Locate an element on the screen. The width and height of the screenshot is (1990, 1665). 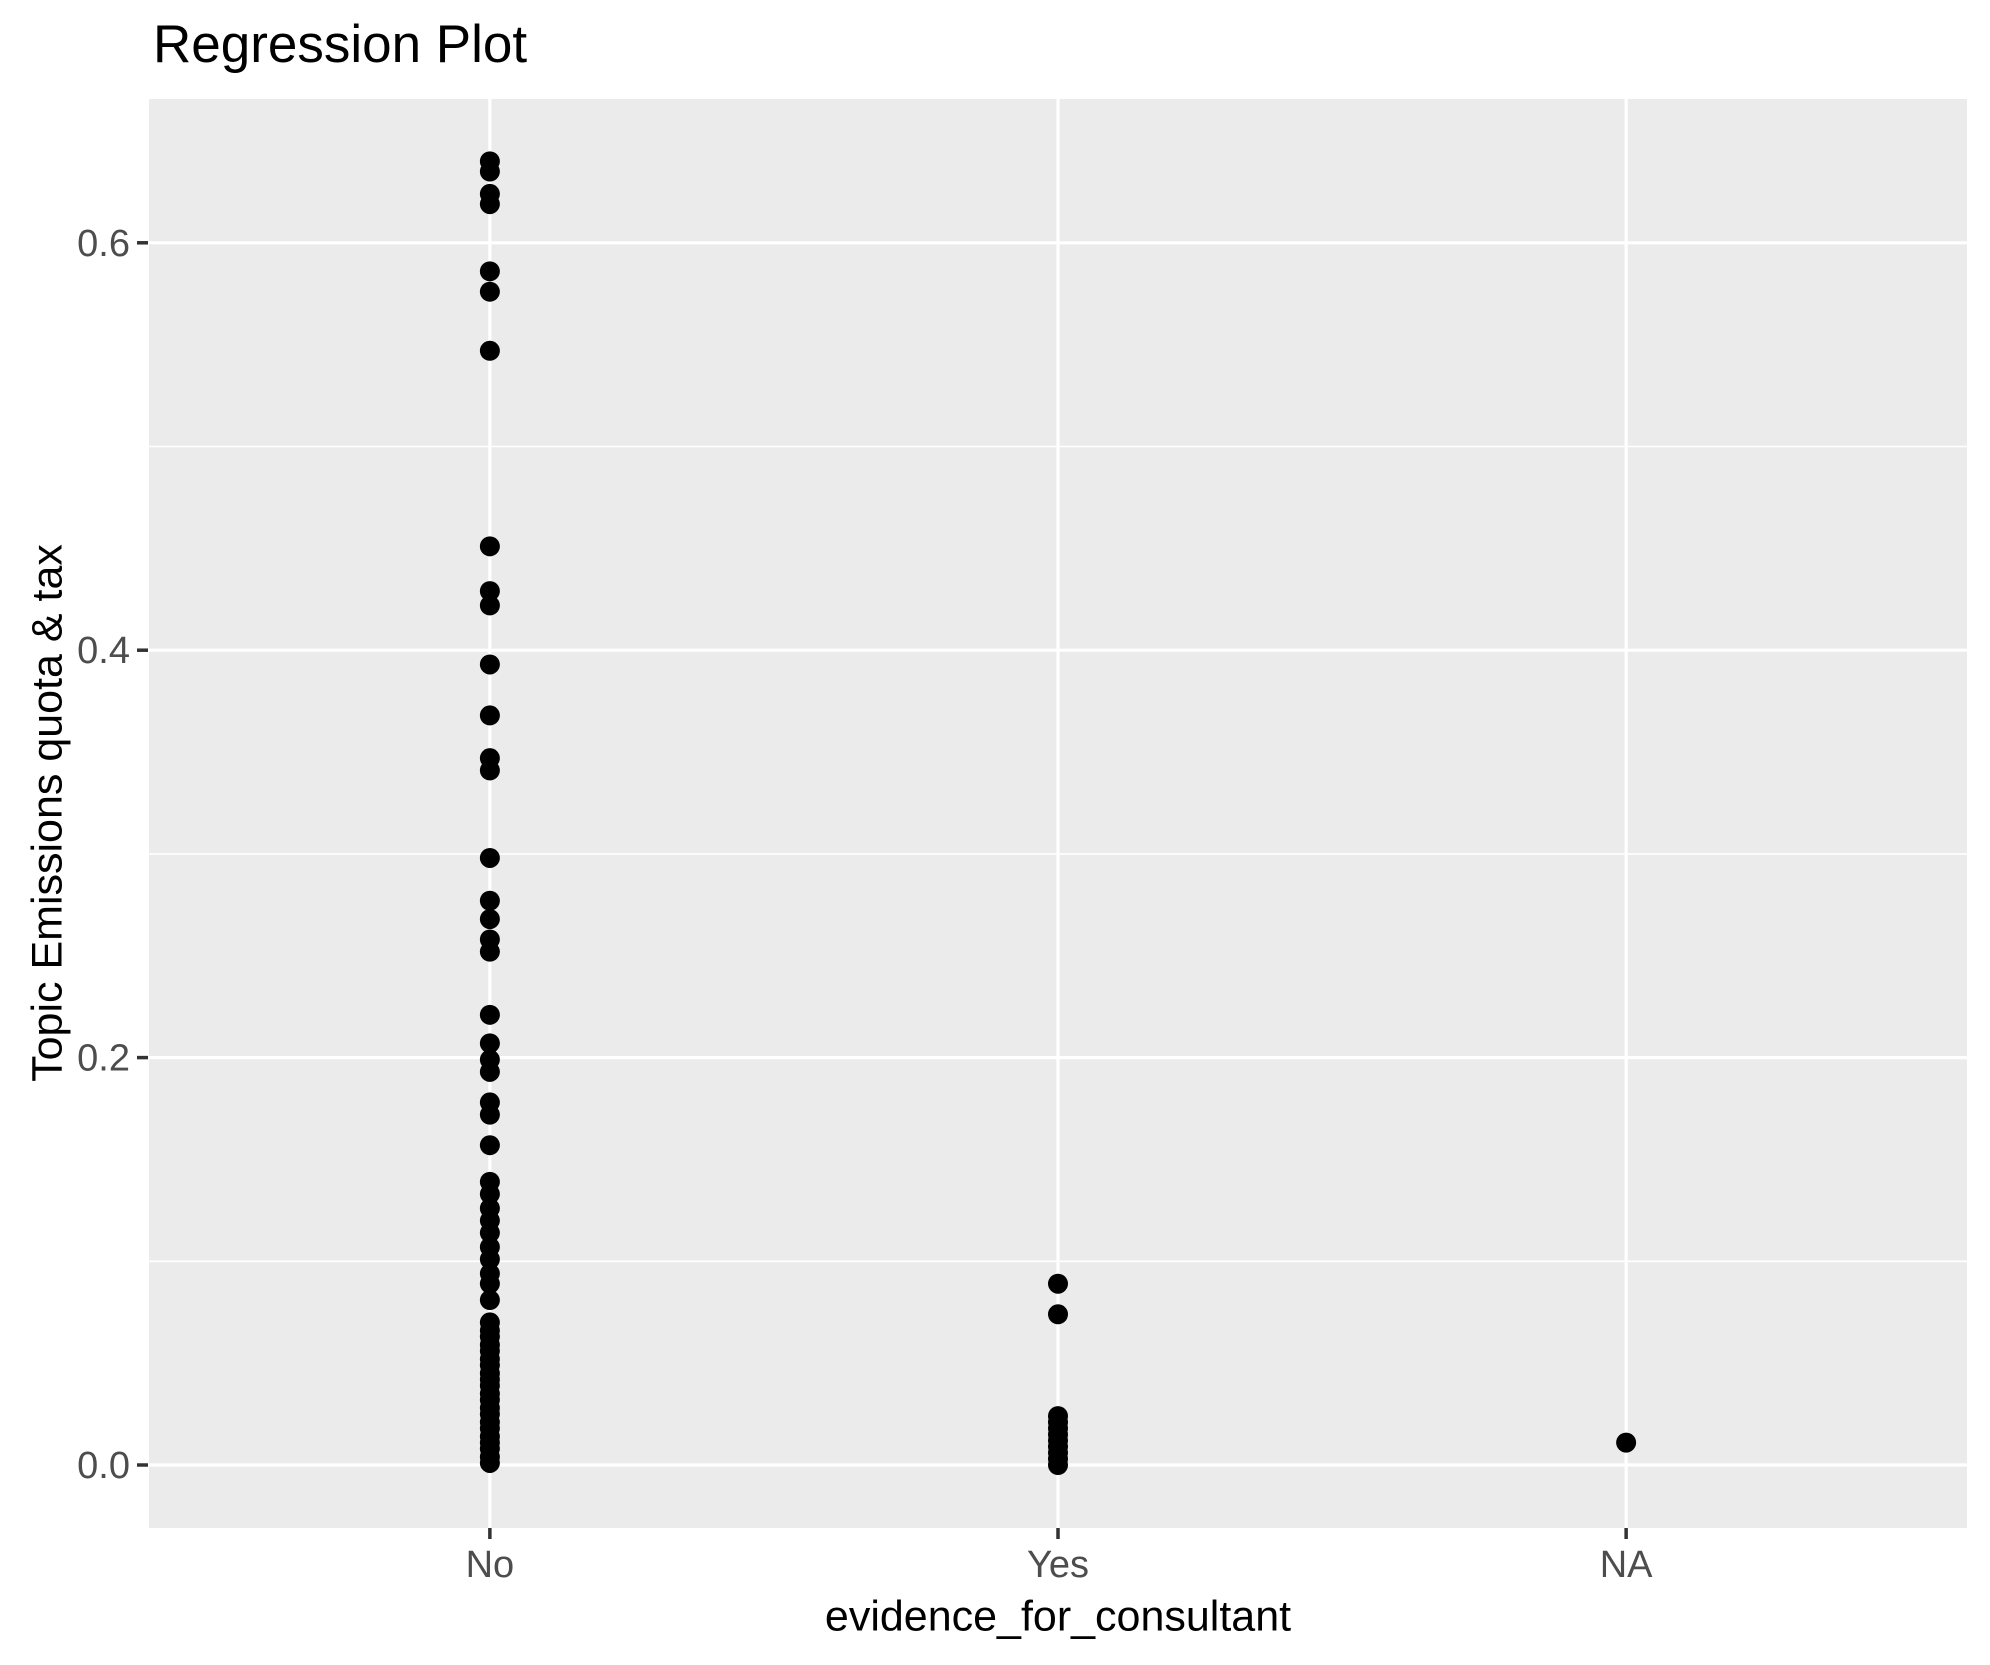
y-tick-label: 0.2 is located at coordinates (103, 1059).